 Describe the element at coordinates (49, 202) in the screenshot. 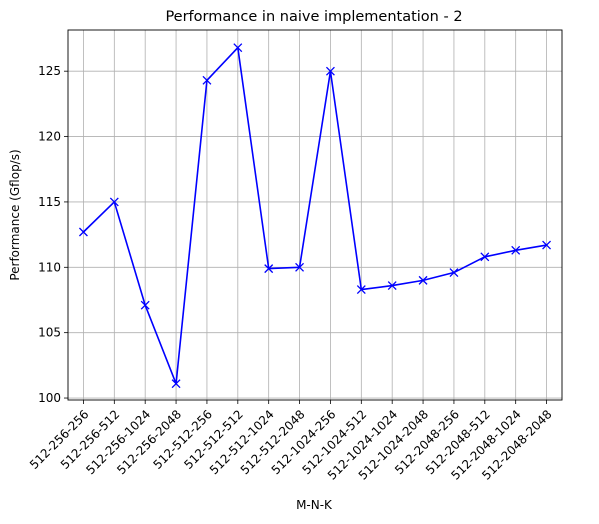

I see `y-tick-label: 115` at that location.